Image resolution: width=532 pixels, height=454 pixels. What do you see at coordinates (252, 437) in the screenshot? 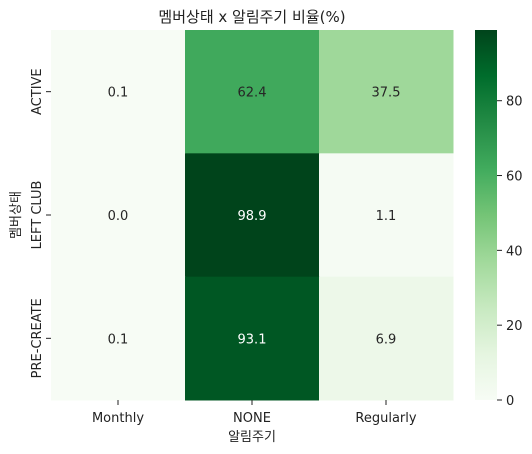
I see `x-axis-label: 알림주기` at bounding box center [252, 437].